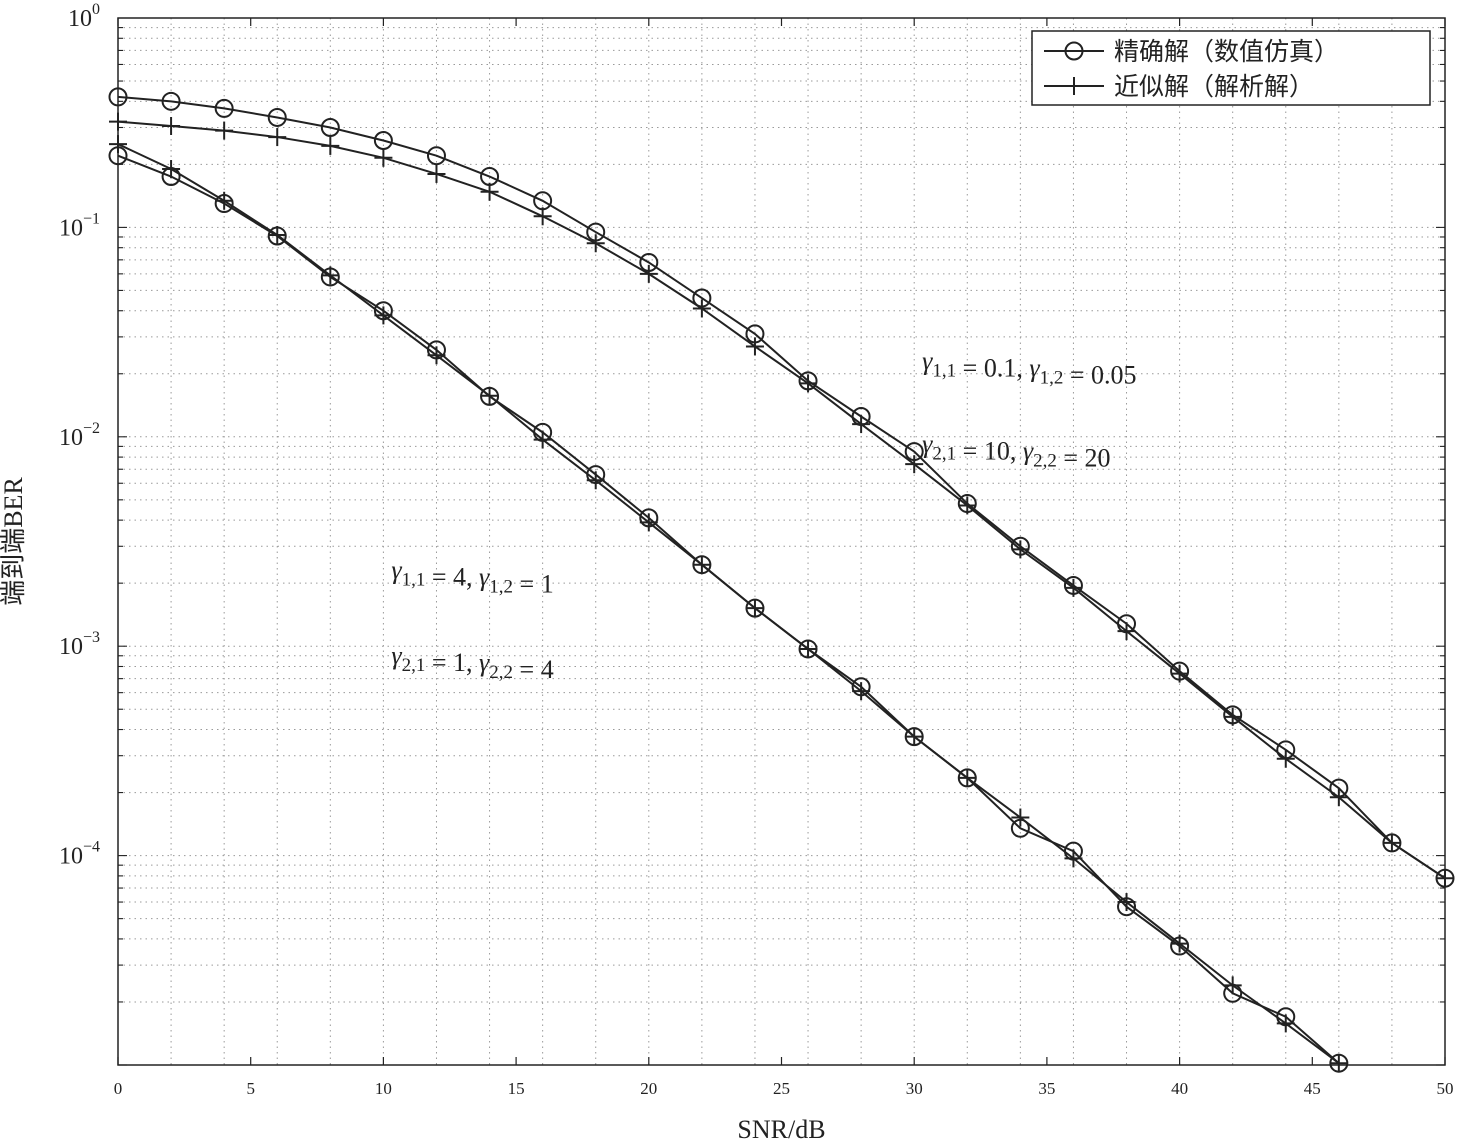 The height and width of the screenshot is (1142, 1457). Describe the element at coordinates (118, 1088) in the screenshot. I see `x-tick-label: 0` at that location.